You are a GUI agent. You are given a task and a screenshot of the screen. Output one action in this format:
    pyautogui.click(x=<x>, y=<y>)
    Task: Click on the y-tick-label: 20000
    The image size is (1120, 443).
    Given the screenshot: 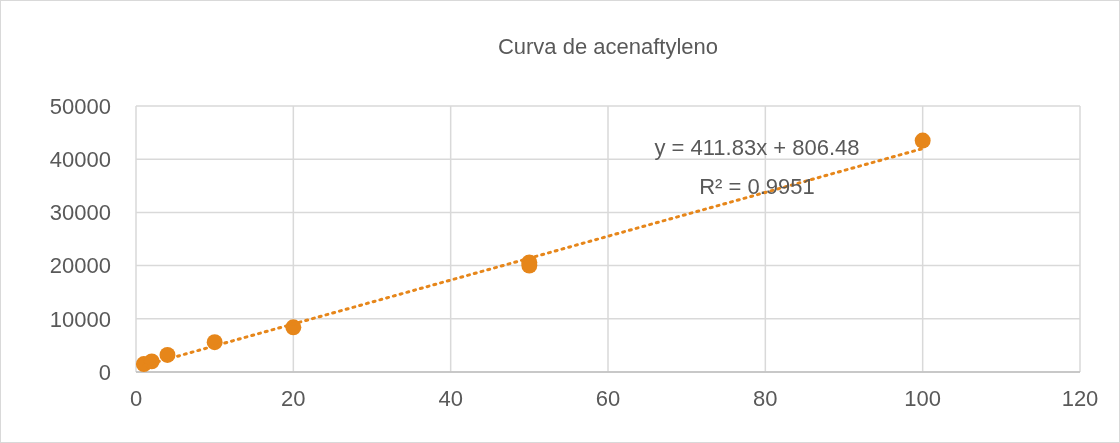 What is the action you would take?
    pyautogui.click(x=80, y=266)
    